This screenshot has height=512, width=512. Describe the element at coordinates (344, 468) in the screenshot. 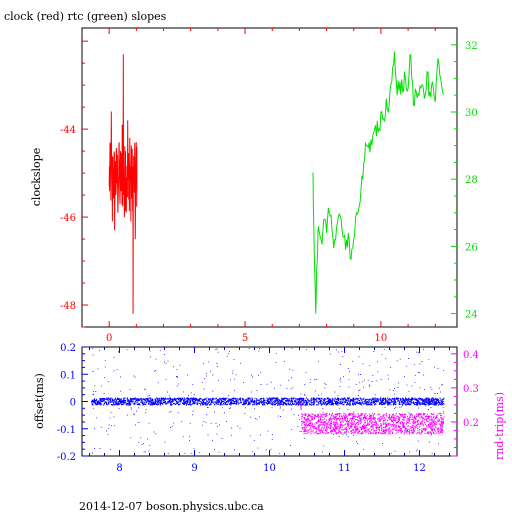

I see `bottom-x-tick-label: 11` at that location.